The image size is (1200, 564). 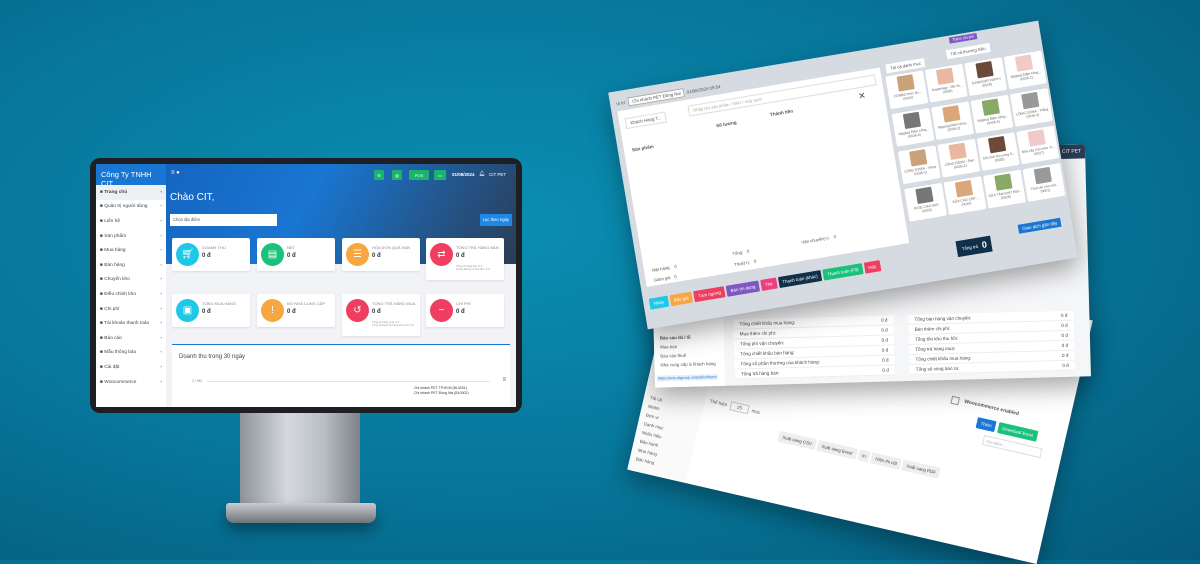 What do you see at coordinates (937, 368) in the screenshot?
I see `row-label: Tổng số vòng bán ra:` at bounding box center [937, 368].